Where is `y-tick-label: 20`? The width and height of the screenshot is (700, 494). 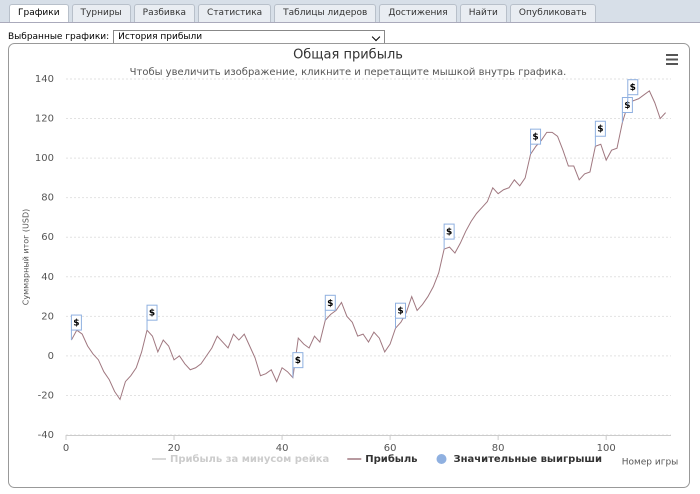
y-tick-label: 20 is located at coordinates (47, 316).